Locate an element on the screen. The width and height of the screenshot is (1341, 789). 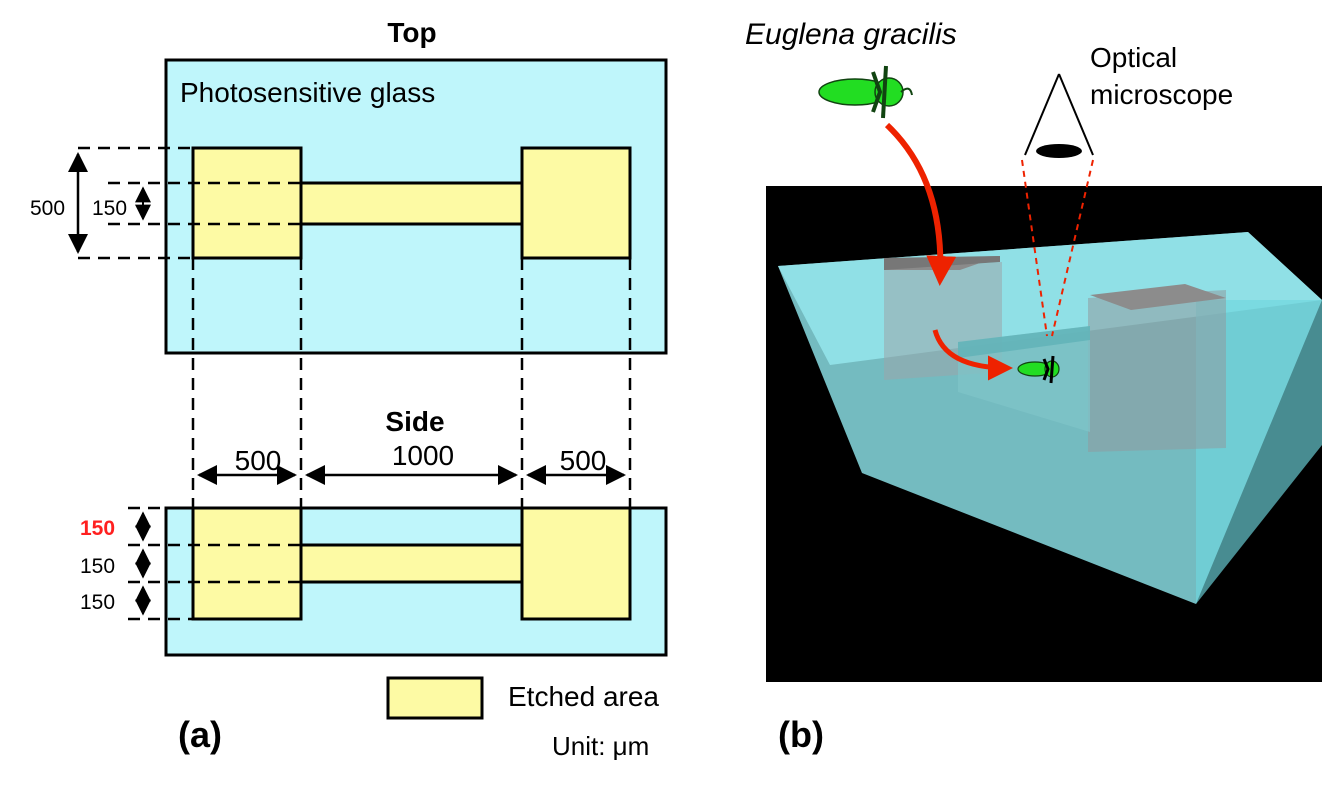
side-dim-v1-label: 150 is located at coordinates (97, 528).